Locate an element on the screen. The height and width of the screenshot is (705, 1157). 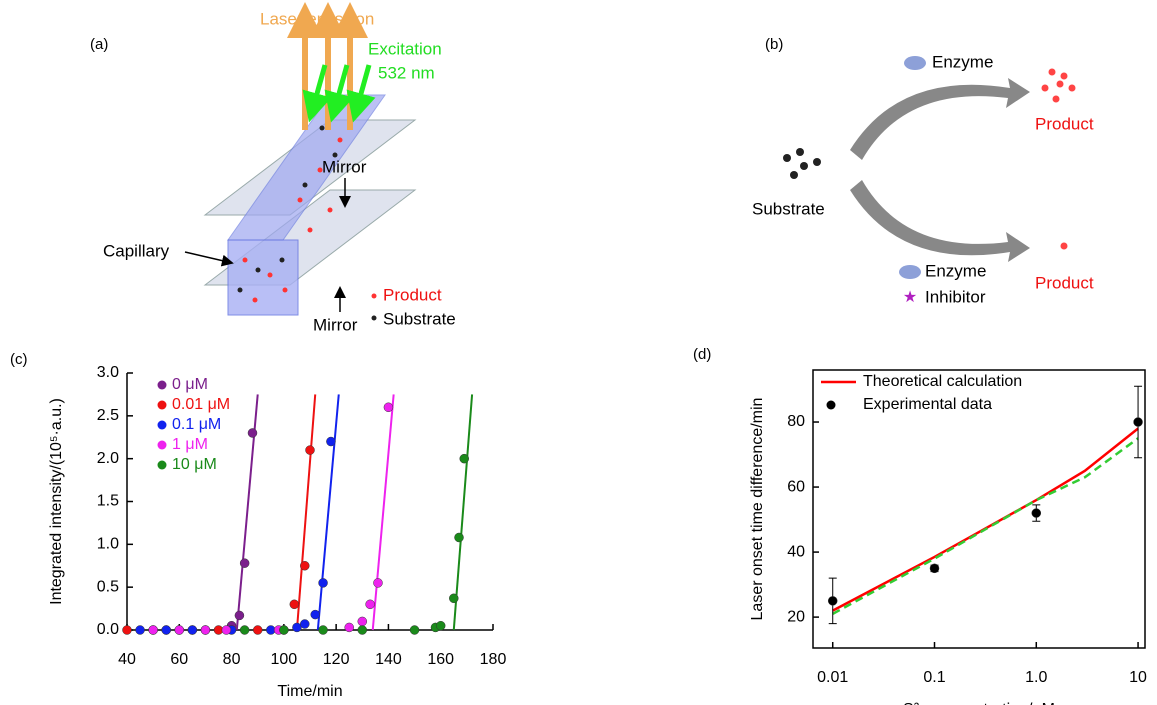
x-axis-label: Time/min is located at coordinates (309, 691).